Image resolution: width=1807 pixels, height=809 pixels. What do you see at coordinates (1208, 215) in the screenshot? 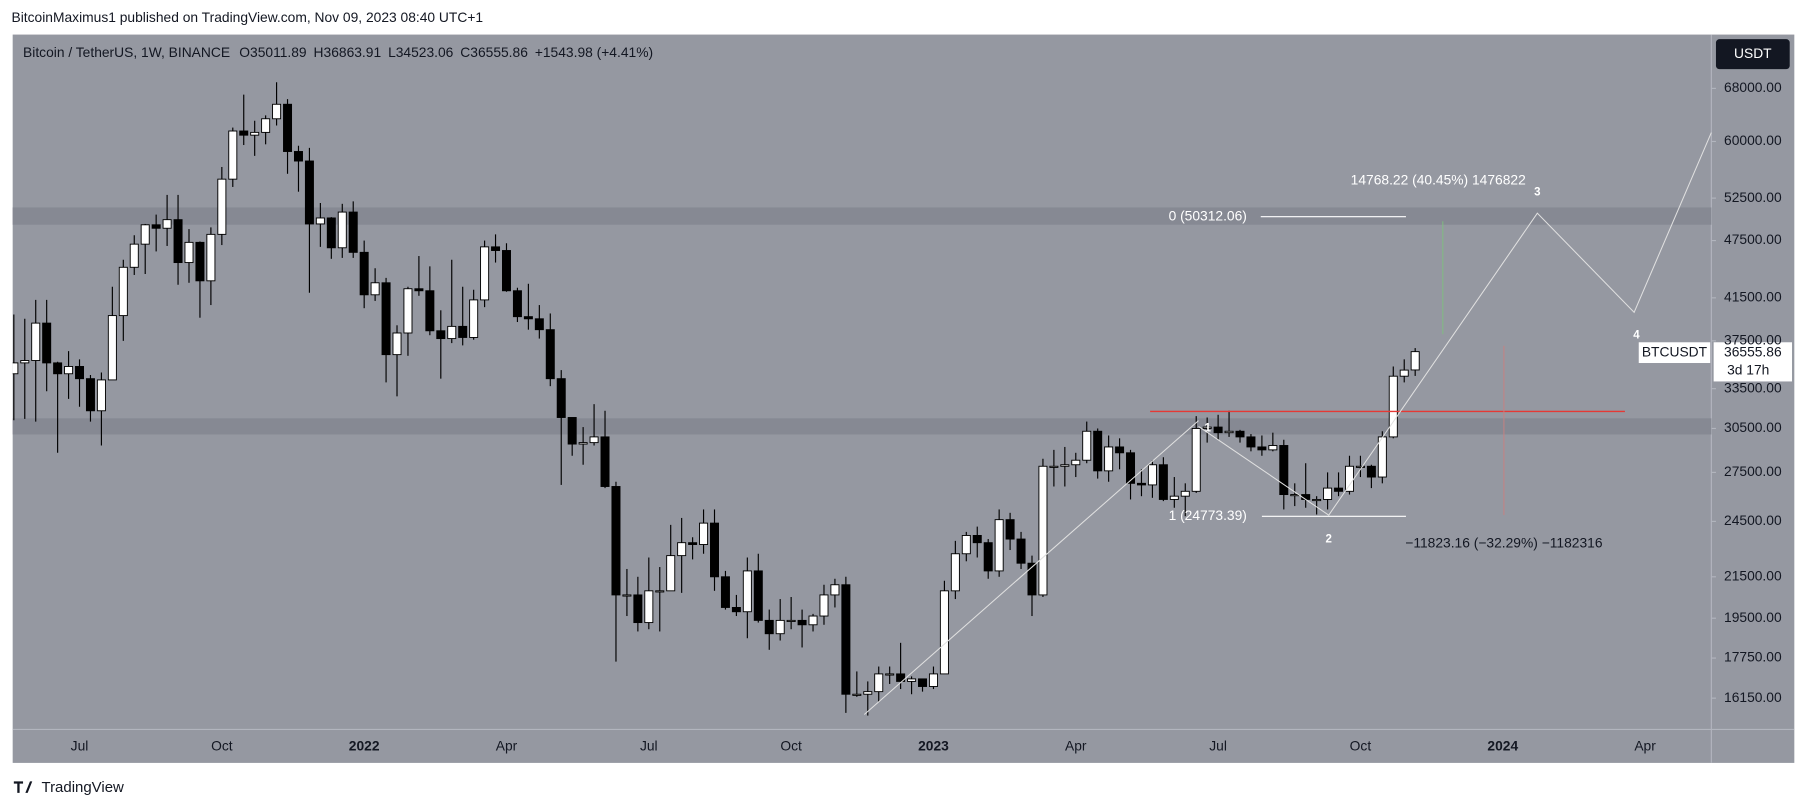
I see `fib-label: 0 (50312.06)` at bounding box center [1208, 215].